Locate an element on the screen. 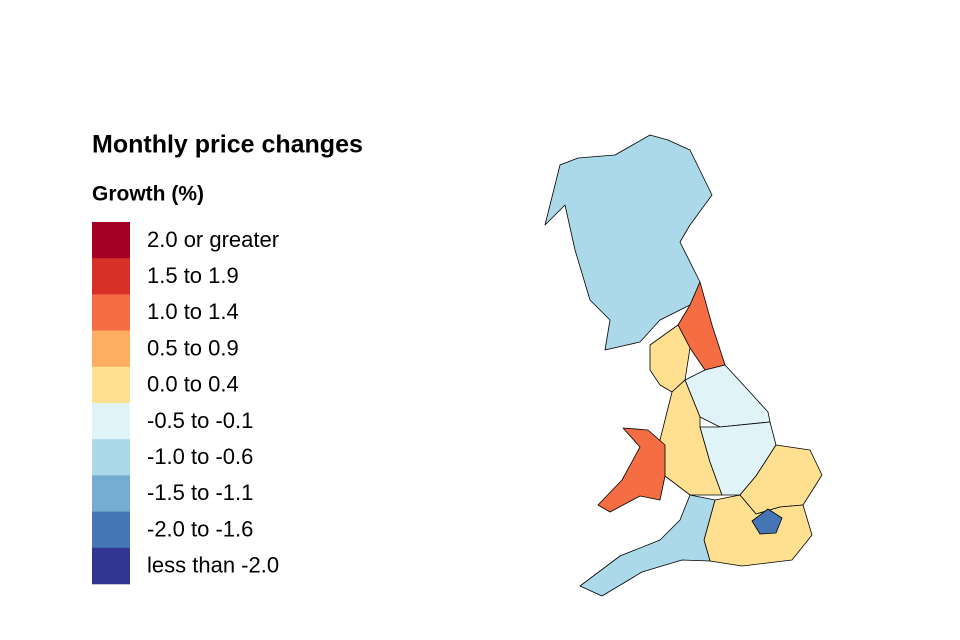 The width and height of the screenshot is (960, 640). legend-label: -0.5 to -0.1 is located at coordinates (200, 420).